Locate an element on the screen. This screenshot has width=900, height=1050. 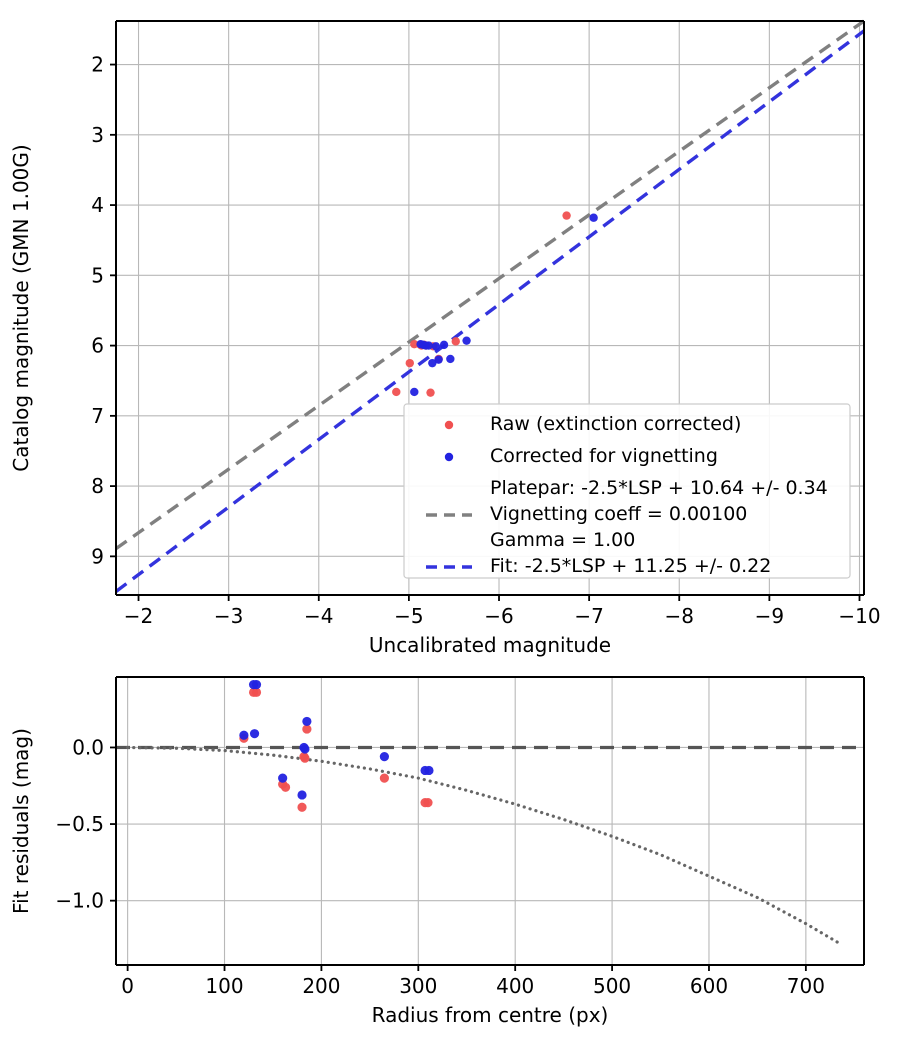
ytick-label: 7 is located at coordinates (97, 416).